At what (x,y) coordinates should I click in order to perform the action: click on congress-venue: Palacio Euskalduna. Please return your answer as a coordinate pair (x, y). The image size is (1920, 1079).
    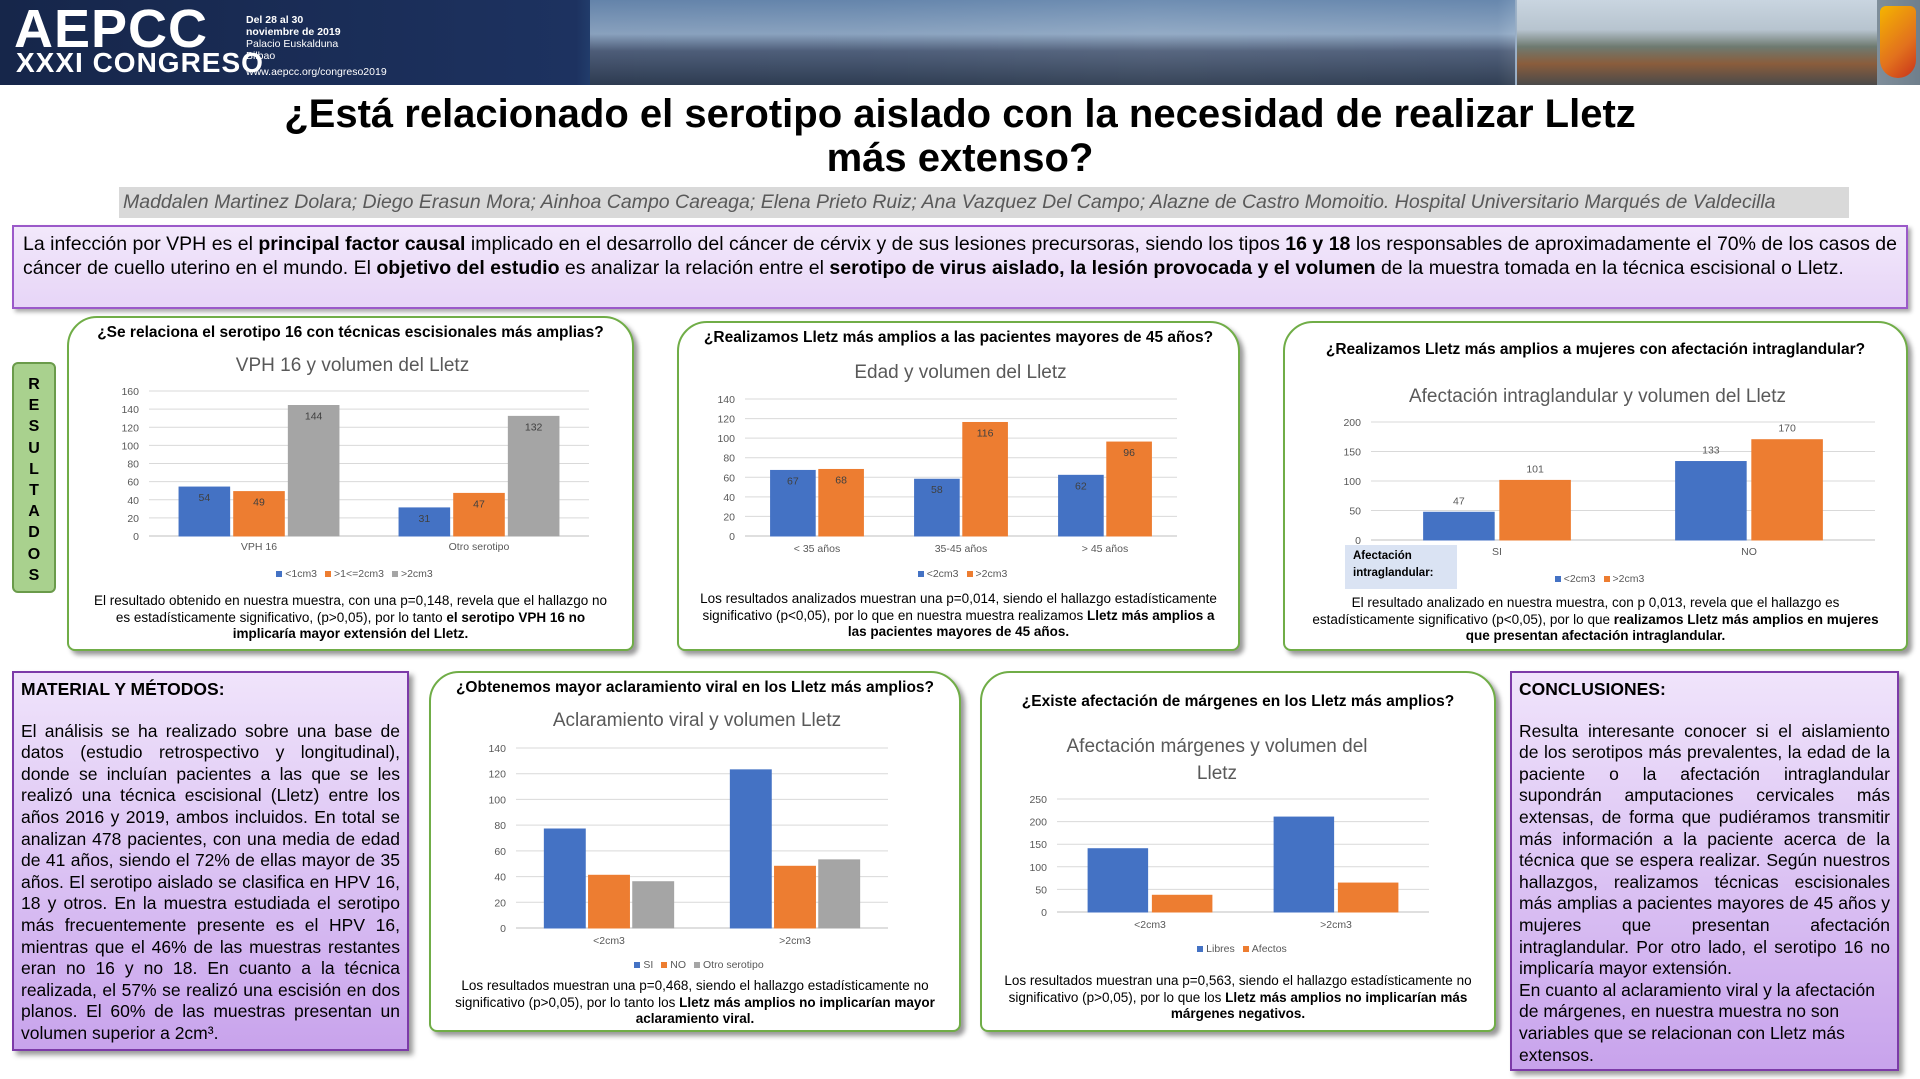
    Looking at the image, I should click on (292, 44).